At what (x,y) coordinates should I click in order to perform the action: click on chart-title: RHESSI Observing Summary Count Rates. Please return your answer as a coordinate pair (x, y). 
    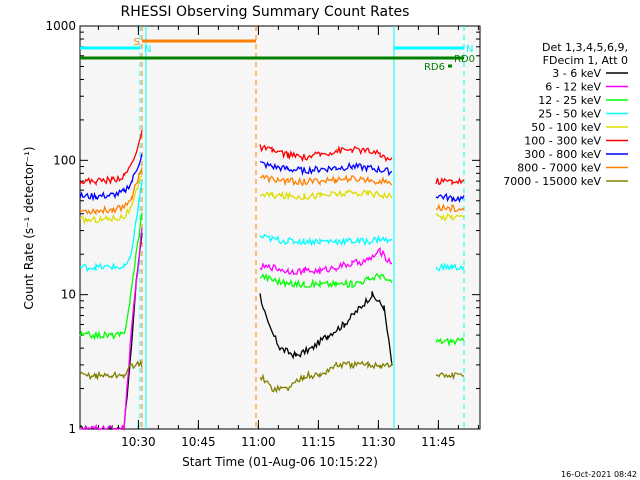
    Looking at the image, I should click on (265, 12).